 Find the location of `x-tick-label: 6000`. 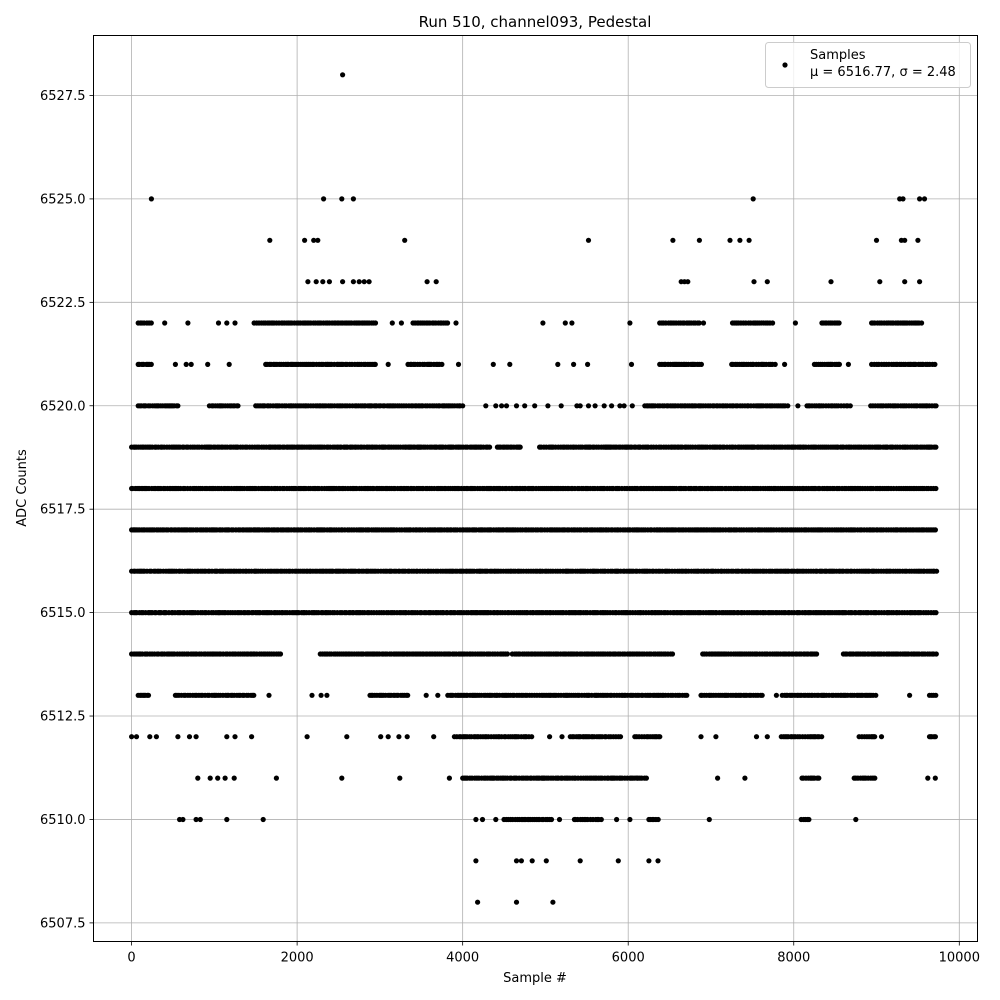

x-tick-label: 6000 is located at coordinates (628, 958).